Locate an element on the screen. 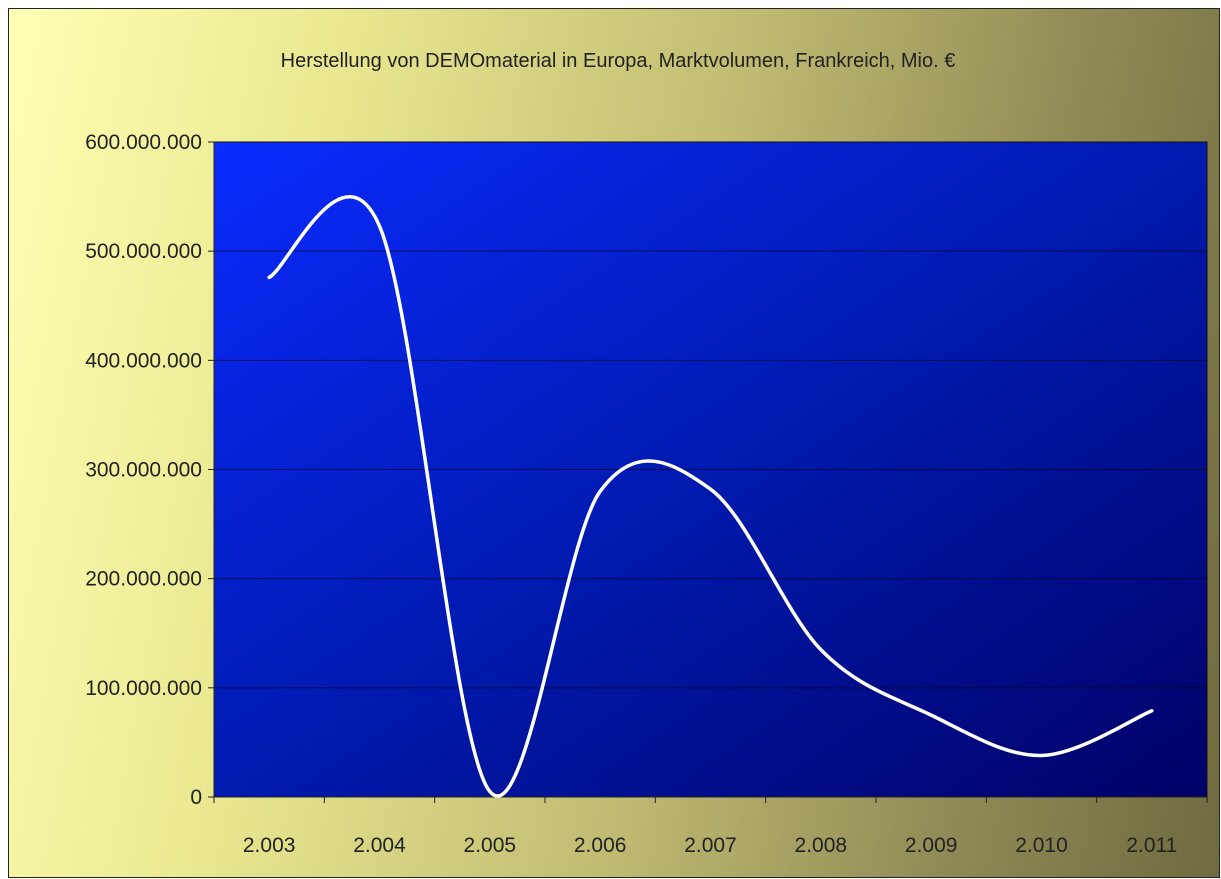 This screenshot has height=879, width=1221. x-tick-label: 2.004 is located at coordinates (379, 845).